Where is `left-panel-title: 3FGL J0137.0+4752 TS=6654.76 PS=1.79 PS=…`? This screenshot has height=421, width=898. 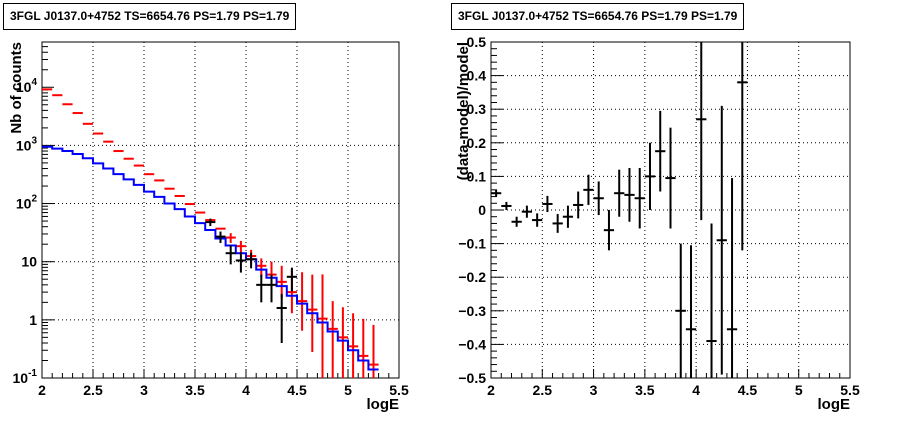 left-panel-title: 3FGL J0137.0+4752 TS=6654.76 PS=1.79 PS=… is located at coordinates (150, 16).